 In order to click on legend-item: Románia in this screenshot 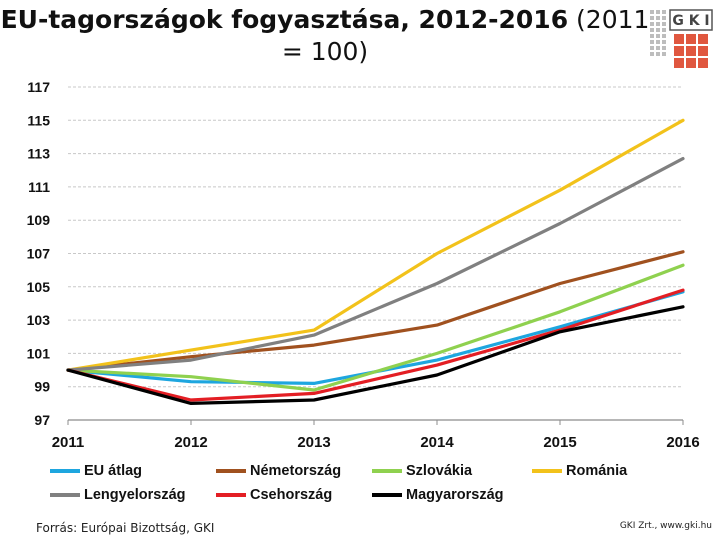, I will do `click(579, 471)`.